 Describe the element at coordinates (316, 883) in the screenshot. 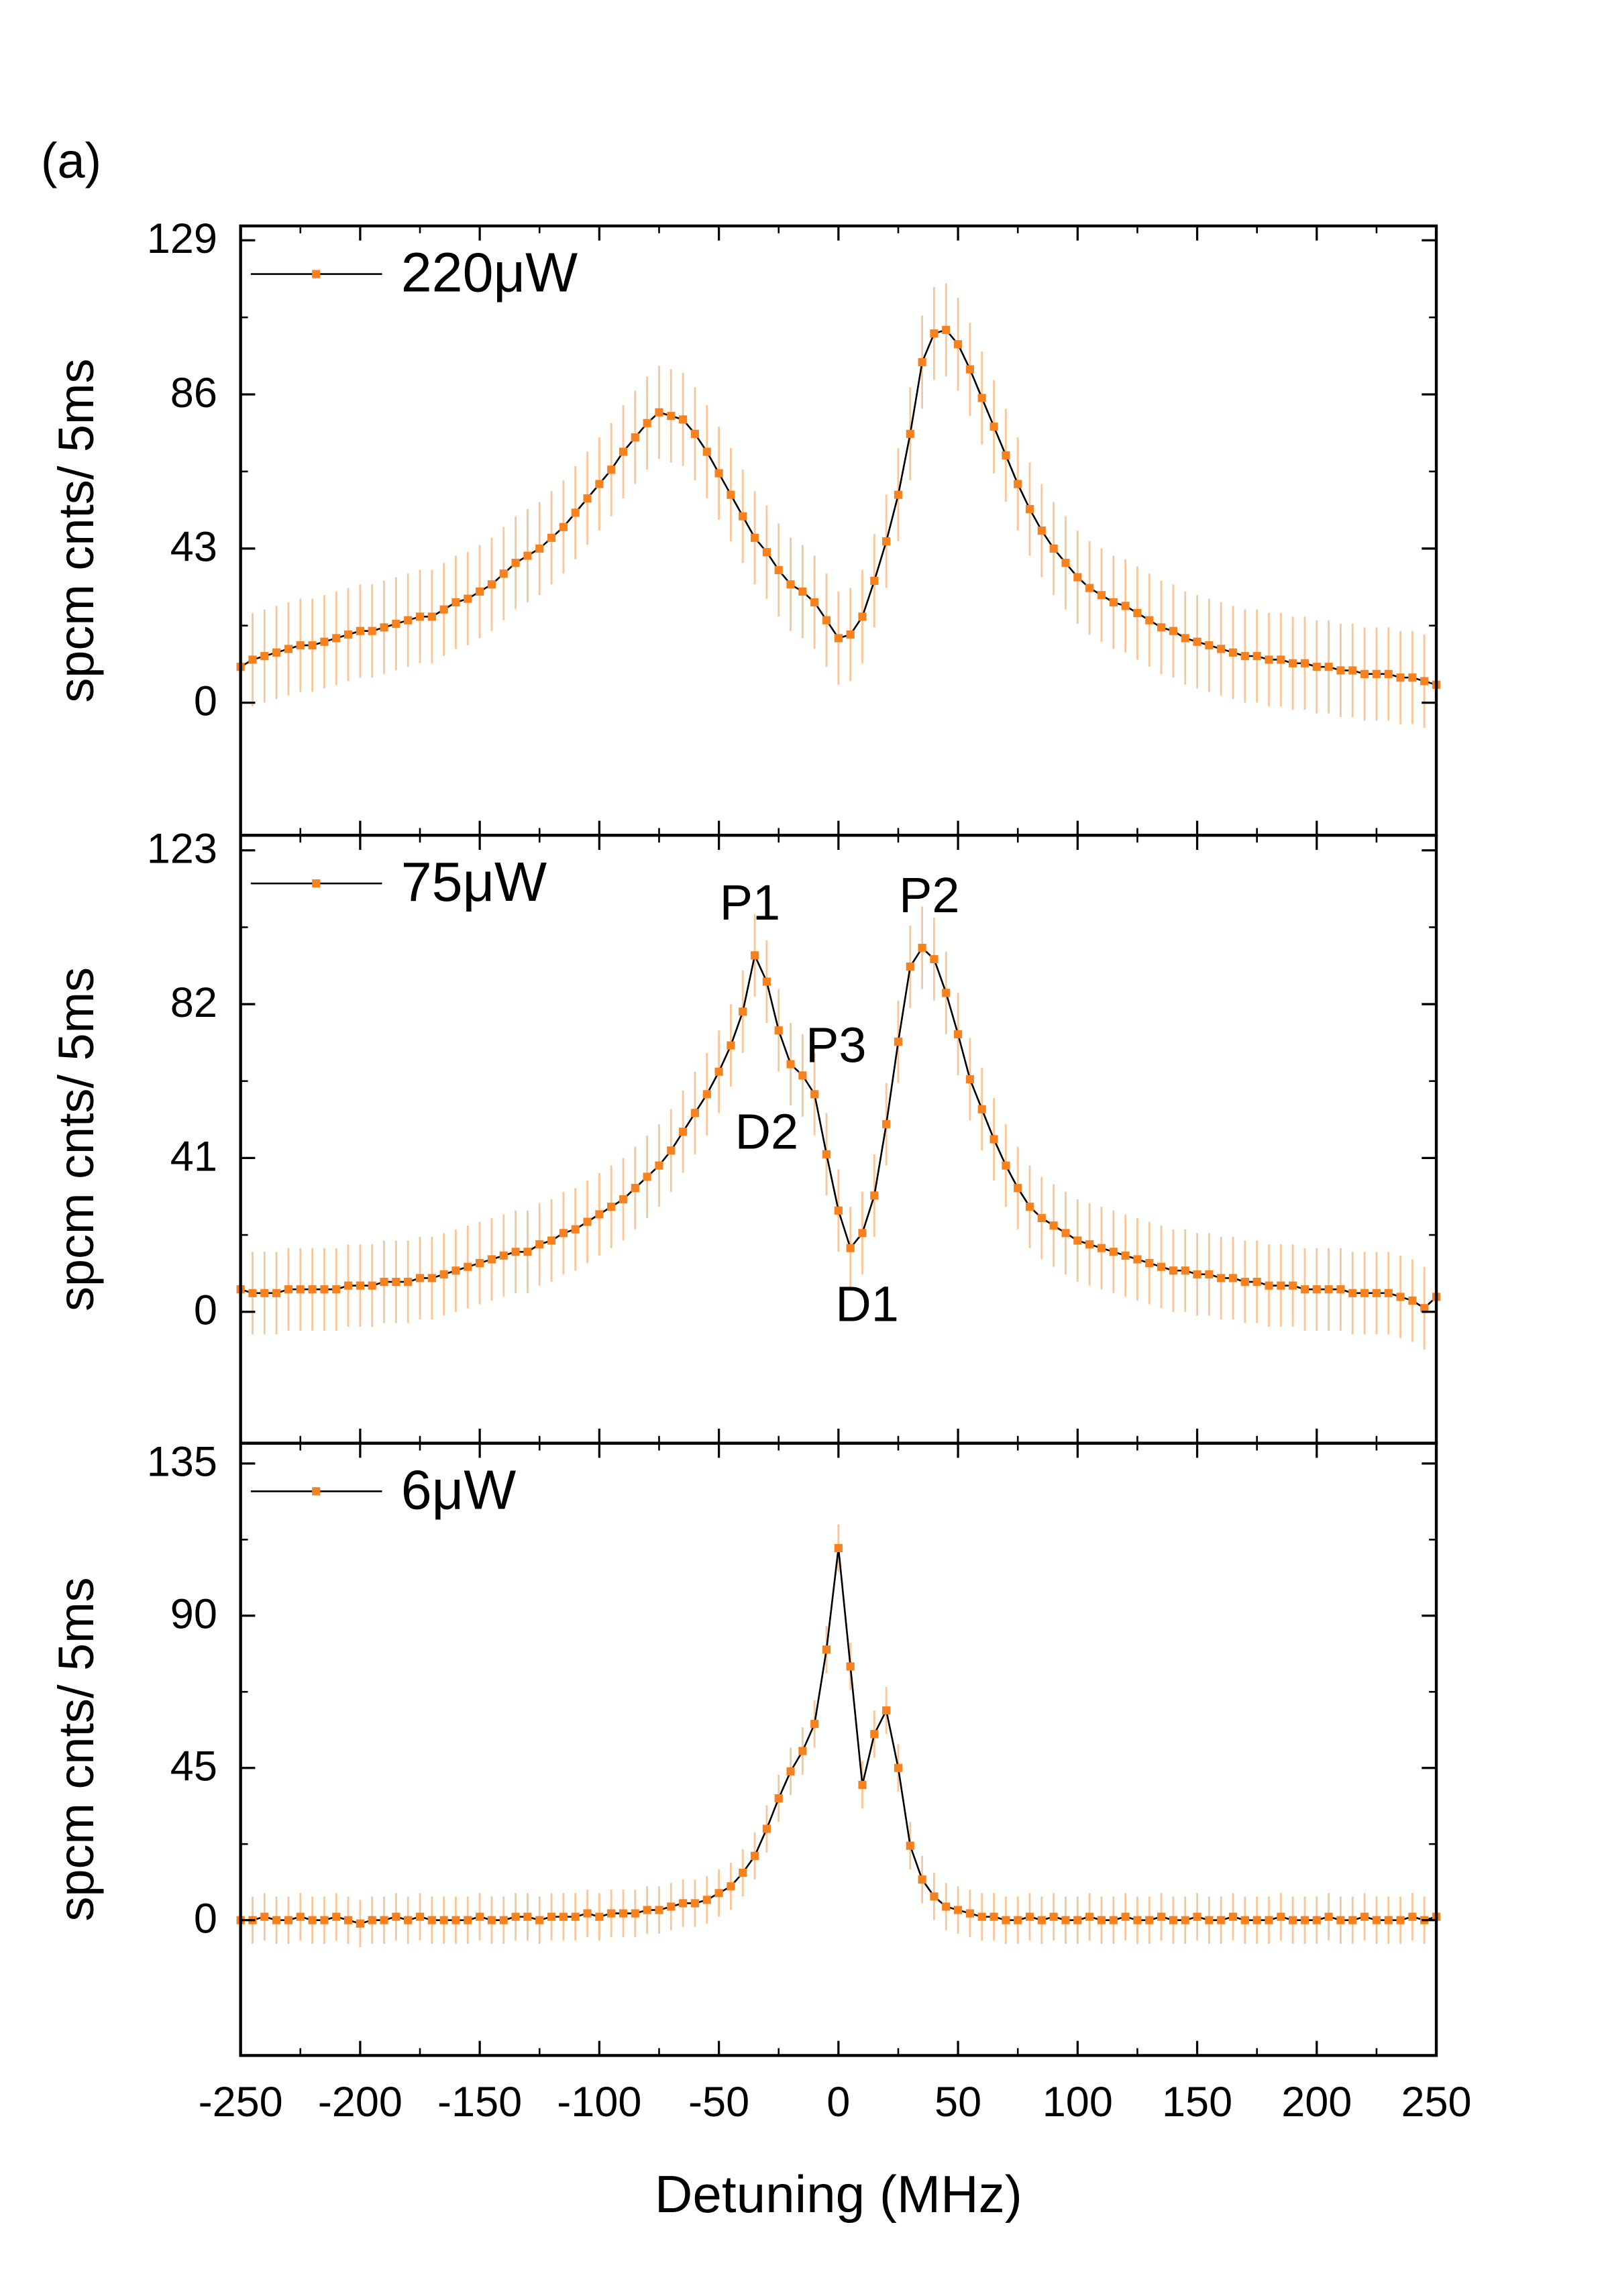

I see `legend-marker` at that location.